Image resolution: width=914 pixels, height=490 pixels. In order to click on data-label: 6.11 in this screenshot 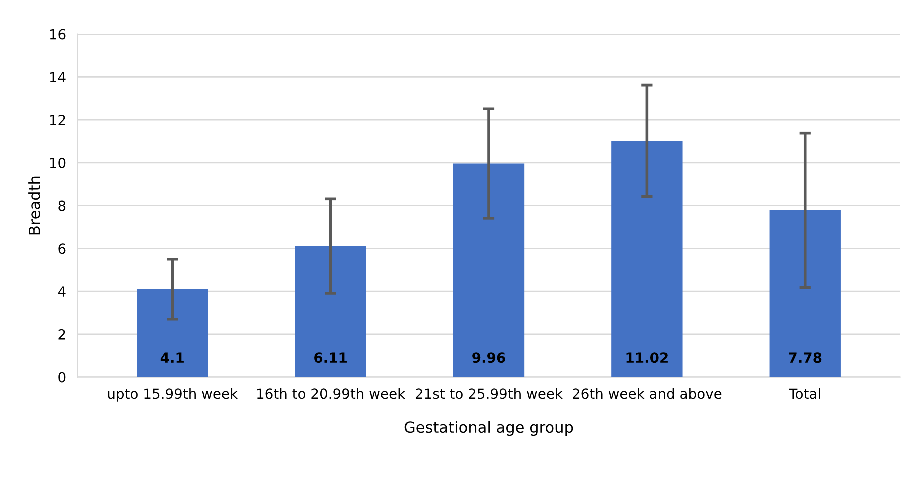, I will do `click(330, 358)`.